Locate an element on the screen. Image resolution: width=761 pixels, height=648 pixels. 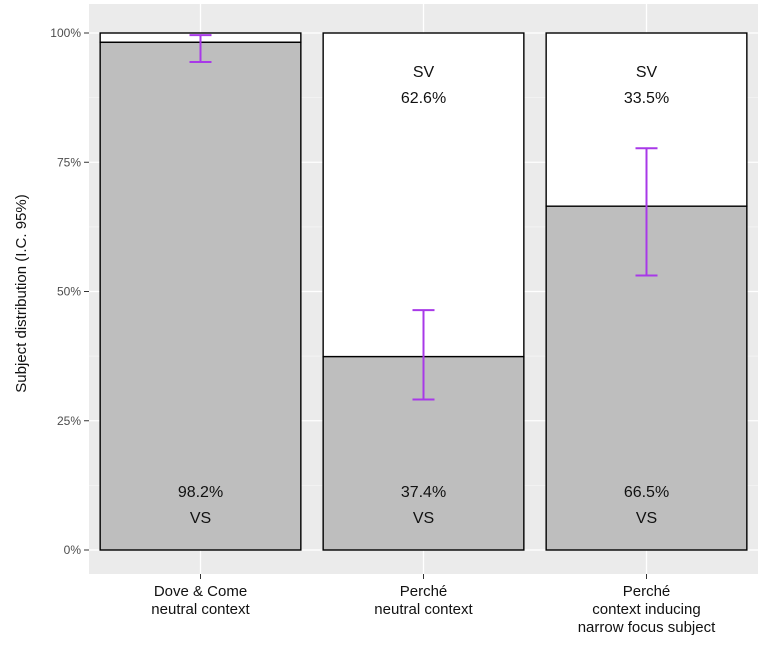
x-tick-label: narrow focus subject is located at coordinates (647, 627).